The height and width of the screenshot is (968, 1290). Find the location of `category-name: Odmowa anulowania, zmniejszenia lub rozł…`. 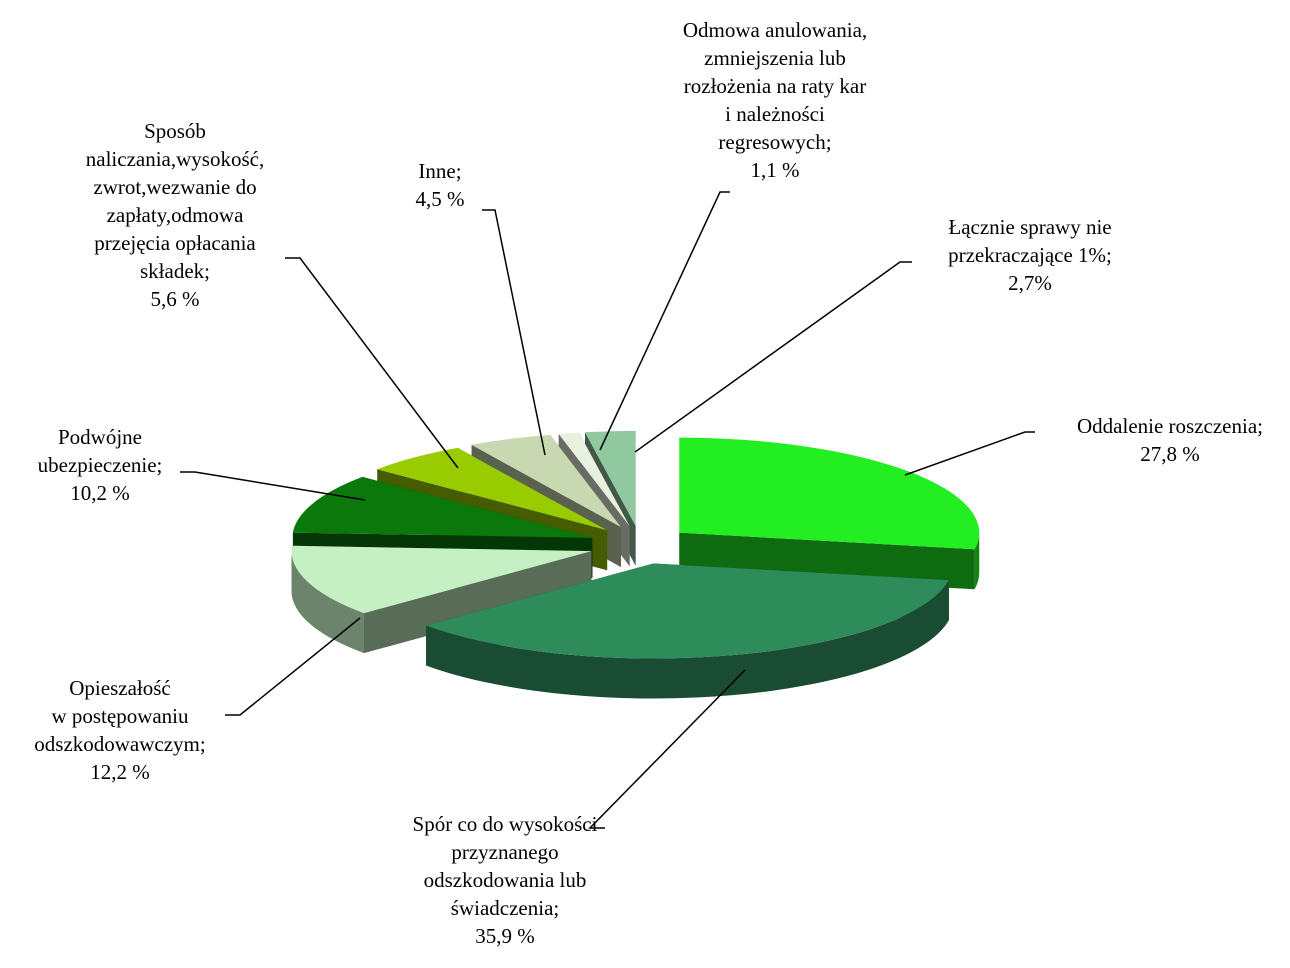

category-name: Odmowa anulowania, zmniejszenia lub rozł… is located at coordinates (775, 86).